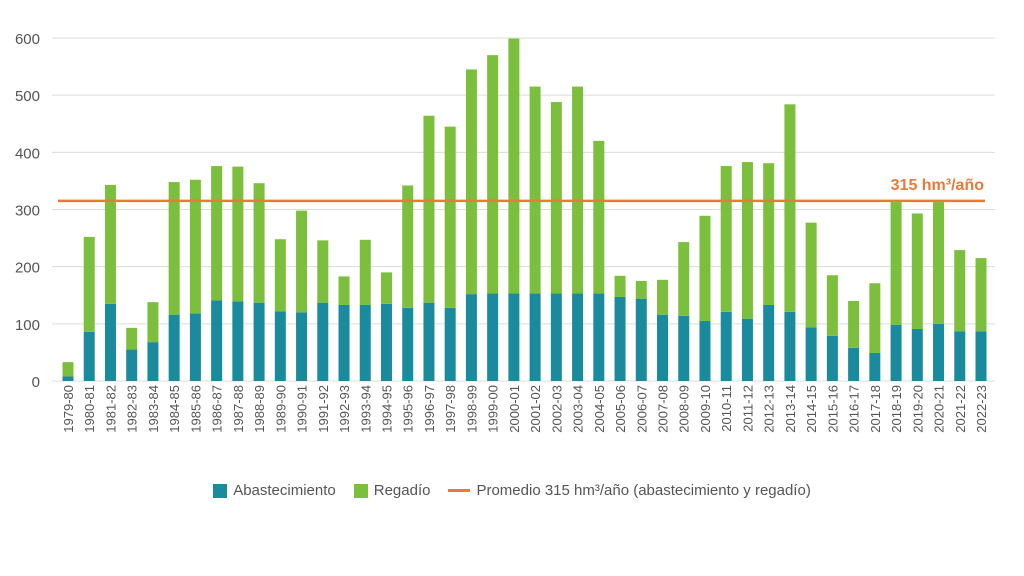 This screenshot has width=1024, height=576. What do you see at coordinates (620, 409) in the screenshot?
I see `x-tick-label: 2005-06` at bounding box center [620, 409].